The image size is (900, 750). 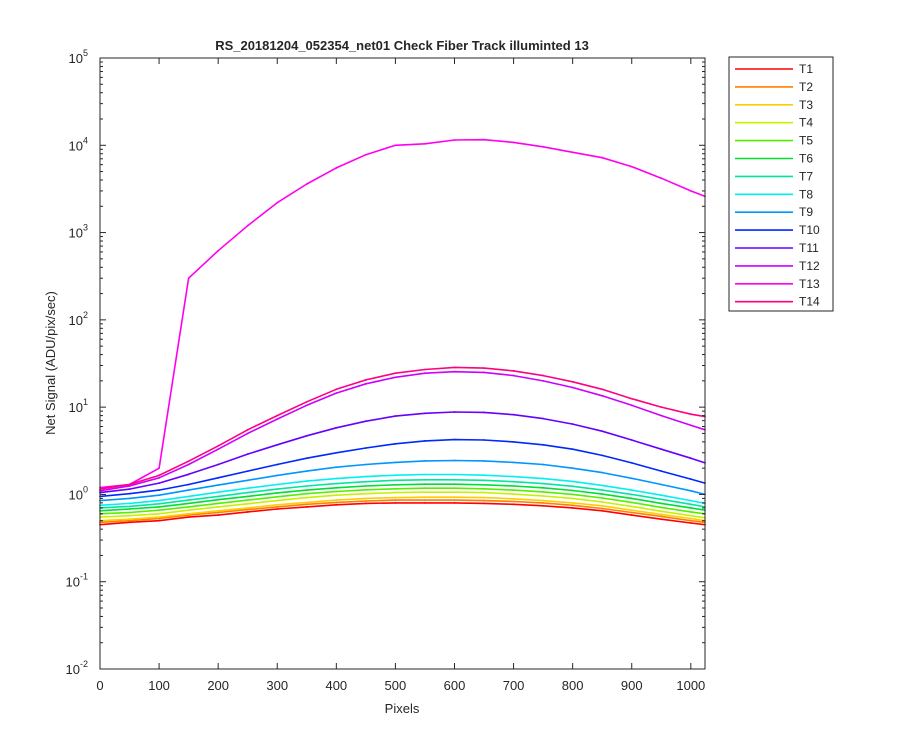 I want to click on x-tick-label: 100, so click(x=159, y=685).